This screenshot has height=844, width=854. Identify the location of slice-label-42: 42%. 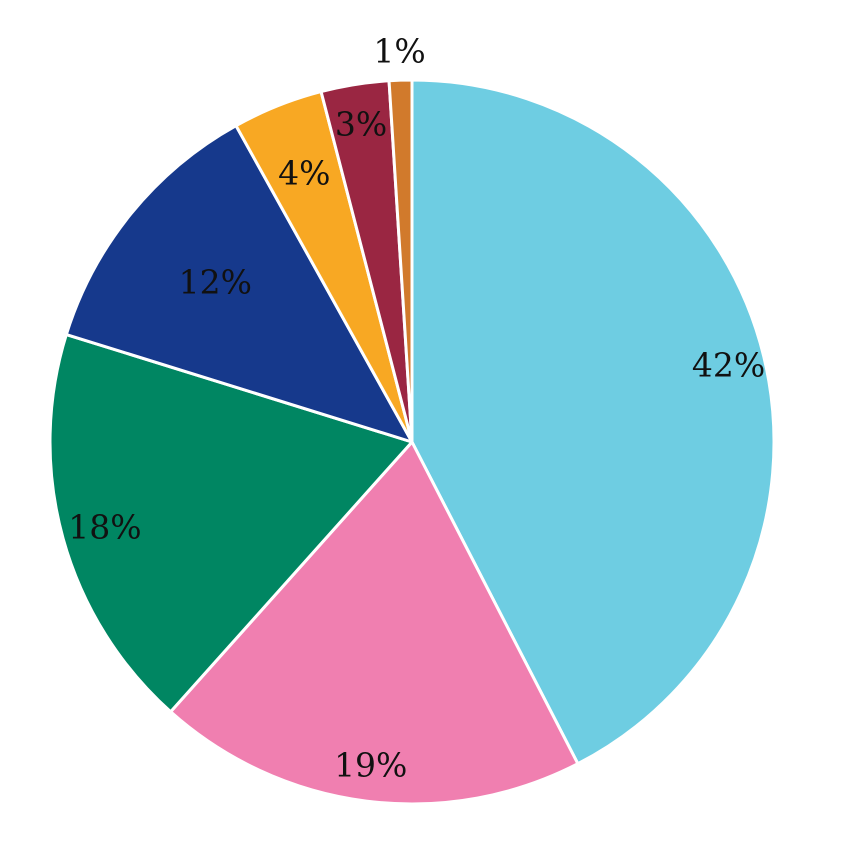
(728, 365).